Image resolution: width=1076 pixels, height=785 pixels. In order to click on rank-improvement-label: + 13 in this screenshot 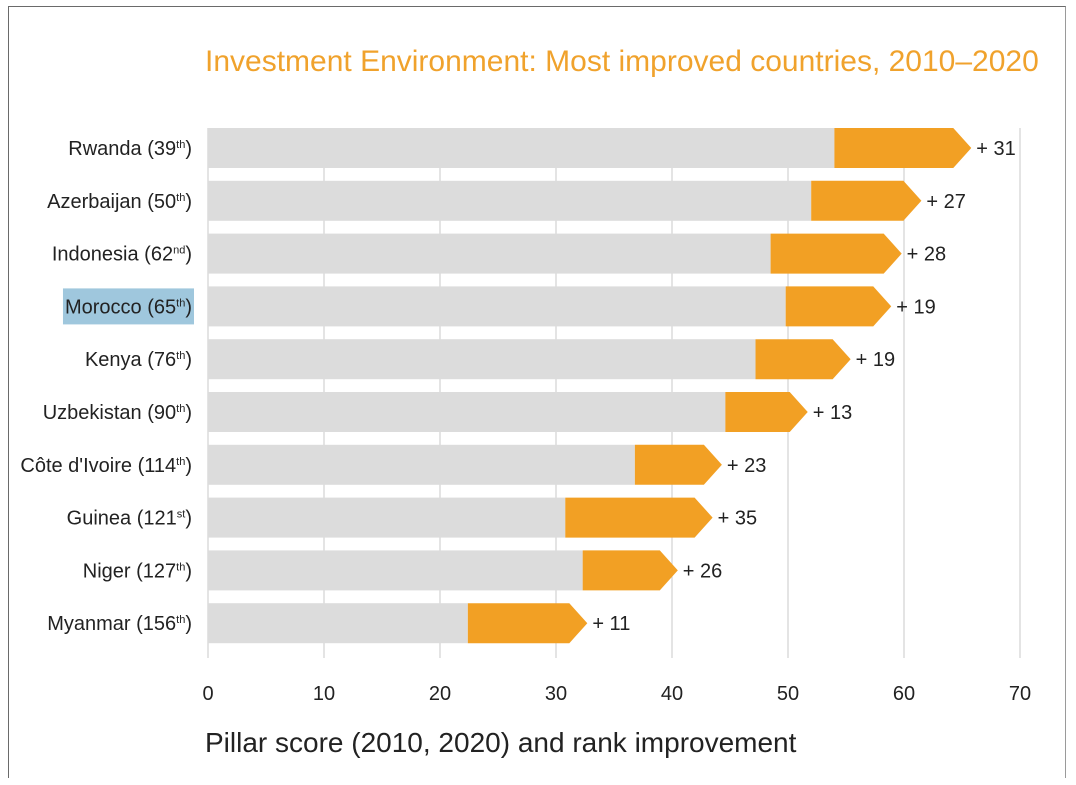, I will do `click(832, 413)`.